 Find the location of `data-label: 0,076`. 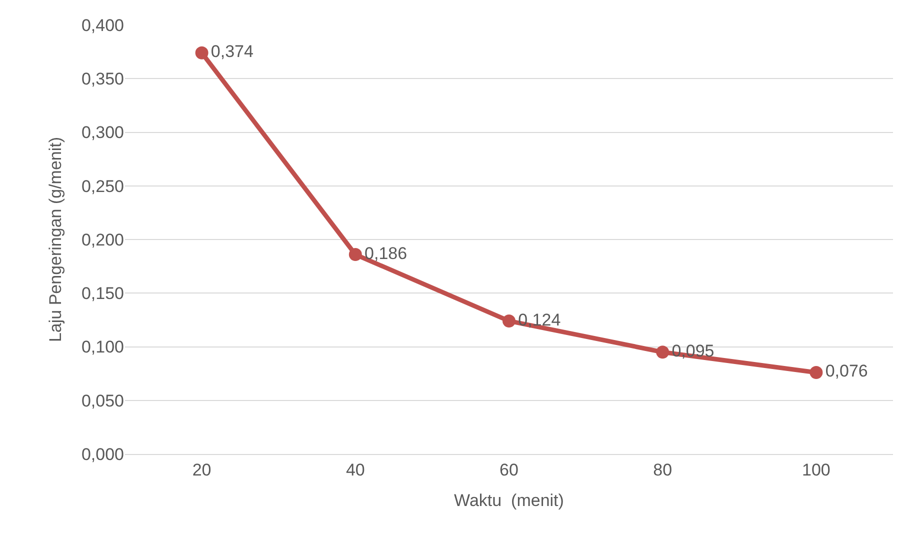

data-label: 0,076 is located at coordinates (846, 371).